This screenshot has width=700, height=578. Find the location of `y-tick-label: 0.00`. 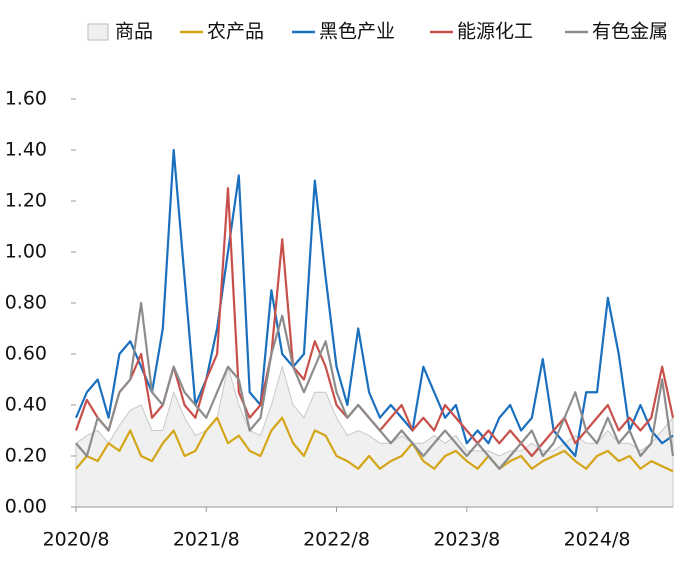

y-tick-label: 0.00 is located at coordinates (26, 507).